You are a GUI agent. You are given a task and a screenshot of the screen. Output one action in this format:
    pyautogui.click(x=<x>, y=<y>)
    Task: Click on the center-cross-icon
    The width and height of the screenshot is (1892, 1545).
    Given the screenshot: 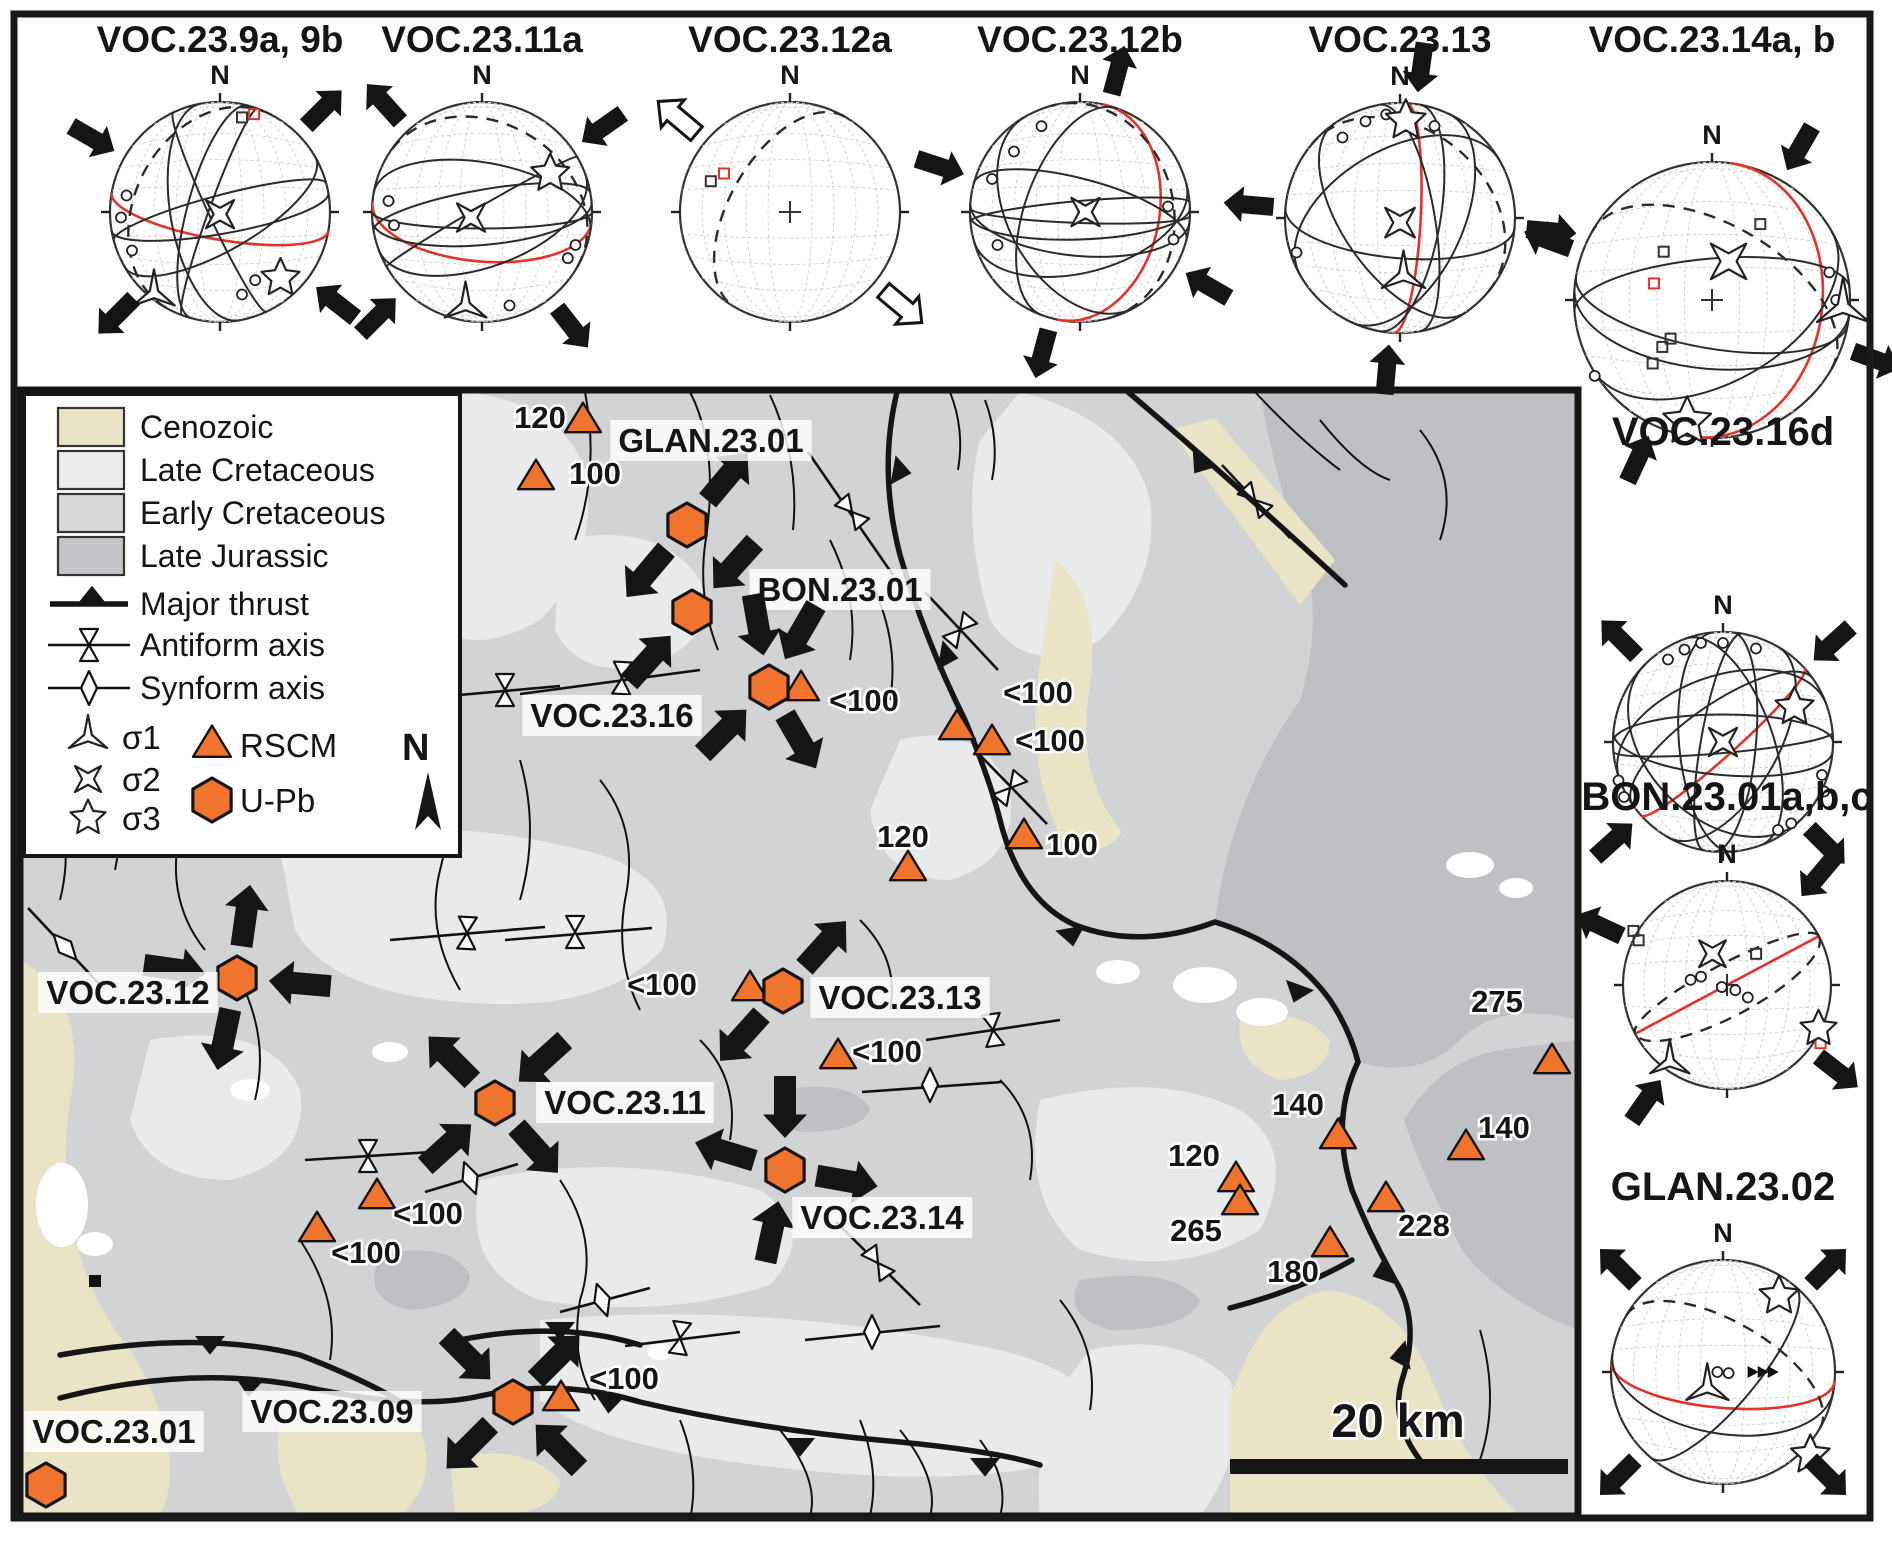 What is the action you would take?
    pyautogui.click(x=1712, y=300)
    